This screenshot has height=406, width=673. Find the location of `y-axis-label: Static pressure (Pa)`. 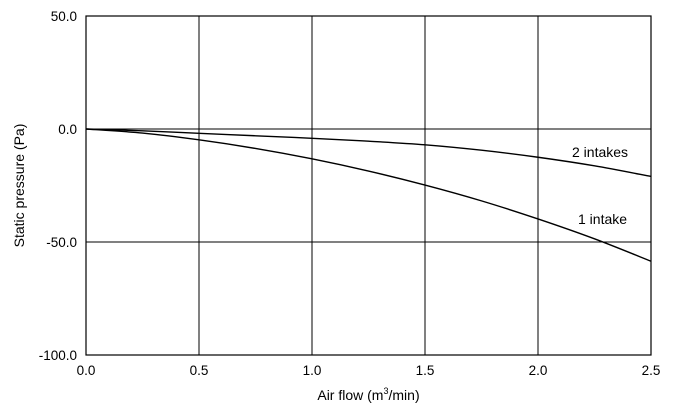

y-axis-label: Static pressure (Pa) is located at coordinates (19, 186).